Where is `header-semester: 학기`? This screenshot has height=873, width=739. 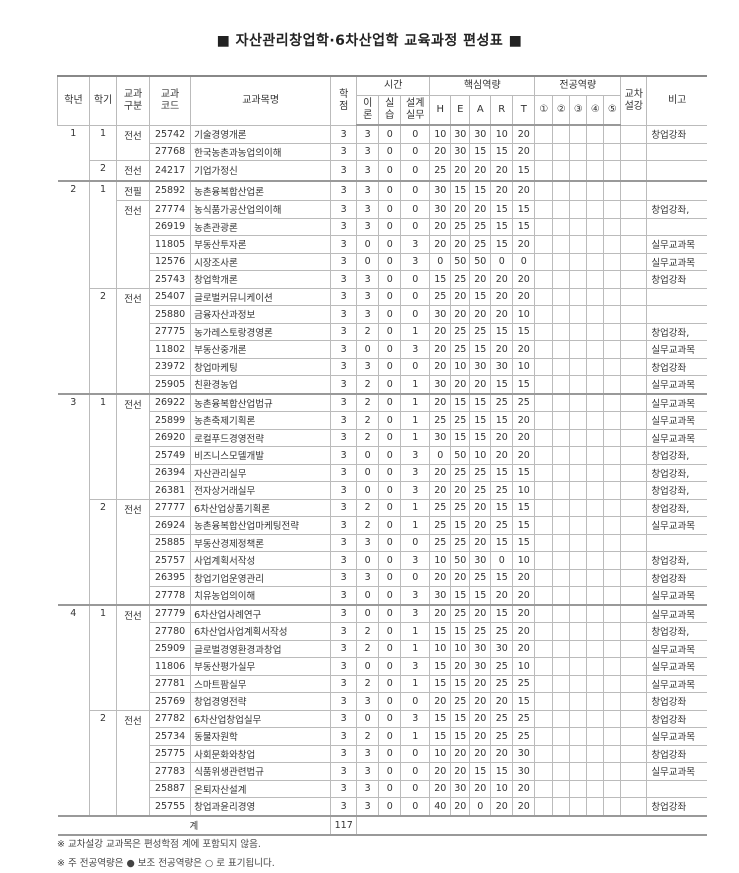 header-semester: 학기 is located at coordinates (103, 100).